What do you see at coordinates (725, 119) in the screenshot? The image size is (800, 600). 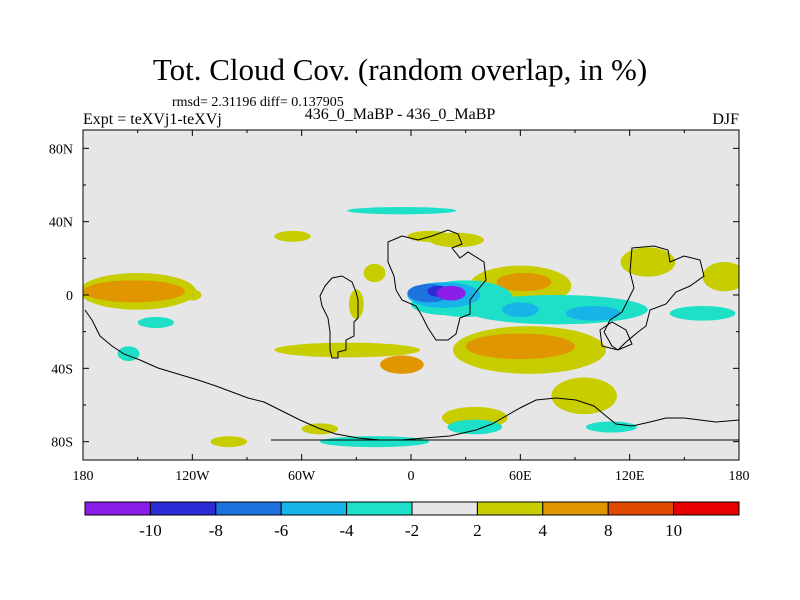 I see `season-label: DJF` at bounding box center [725, 119].